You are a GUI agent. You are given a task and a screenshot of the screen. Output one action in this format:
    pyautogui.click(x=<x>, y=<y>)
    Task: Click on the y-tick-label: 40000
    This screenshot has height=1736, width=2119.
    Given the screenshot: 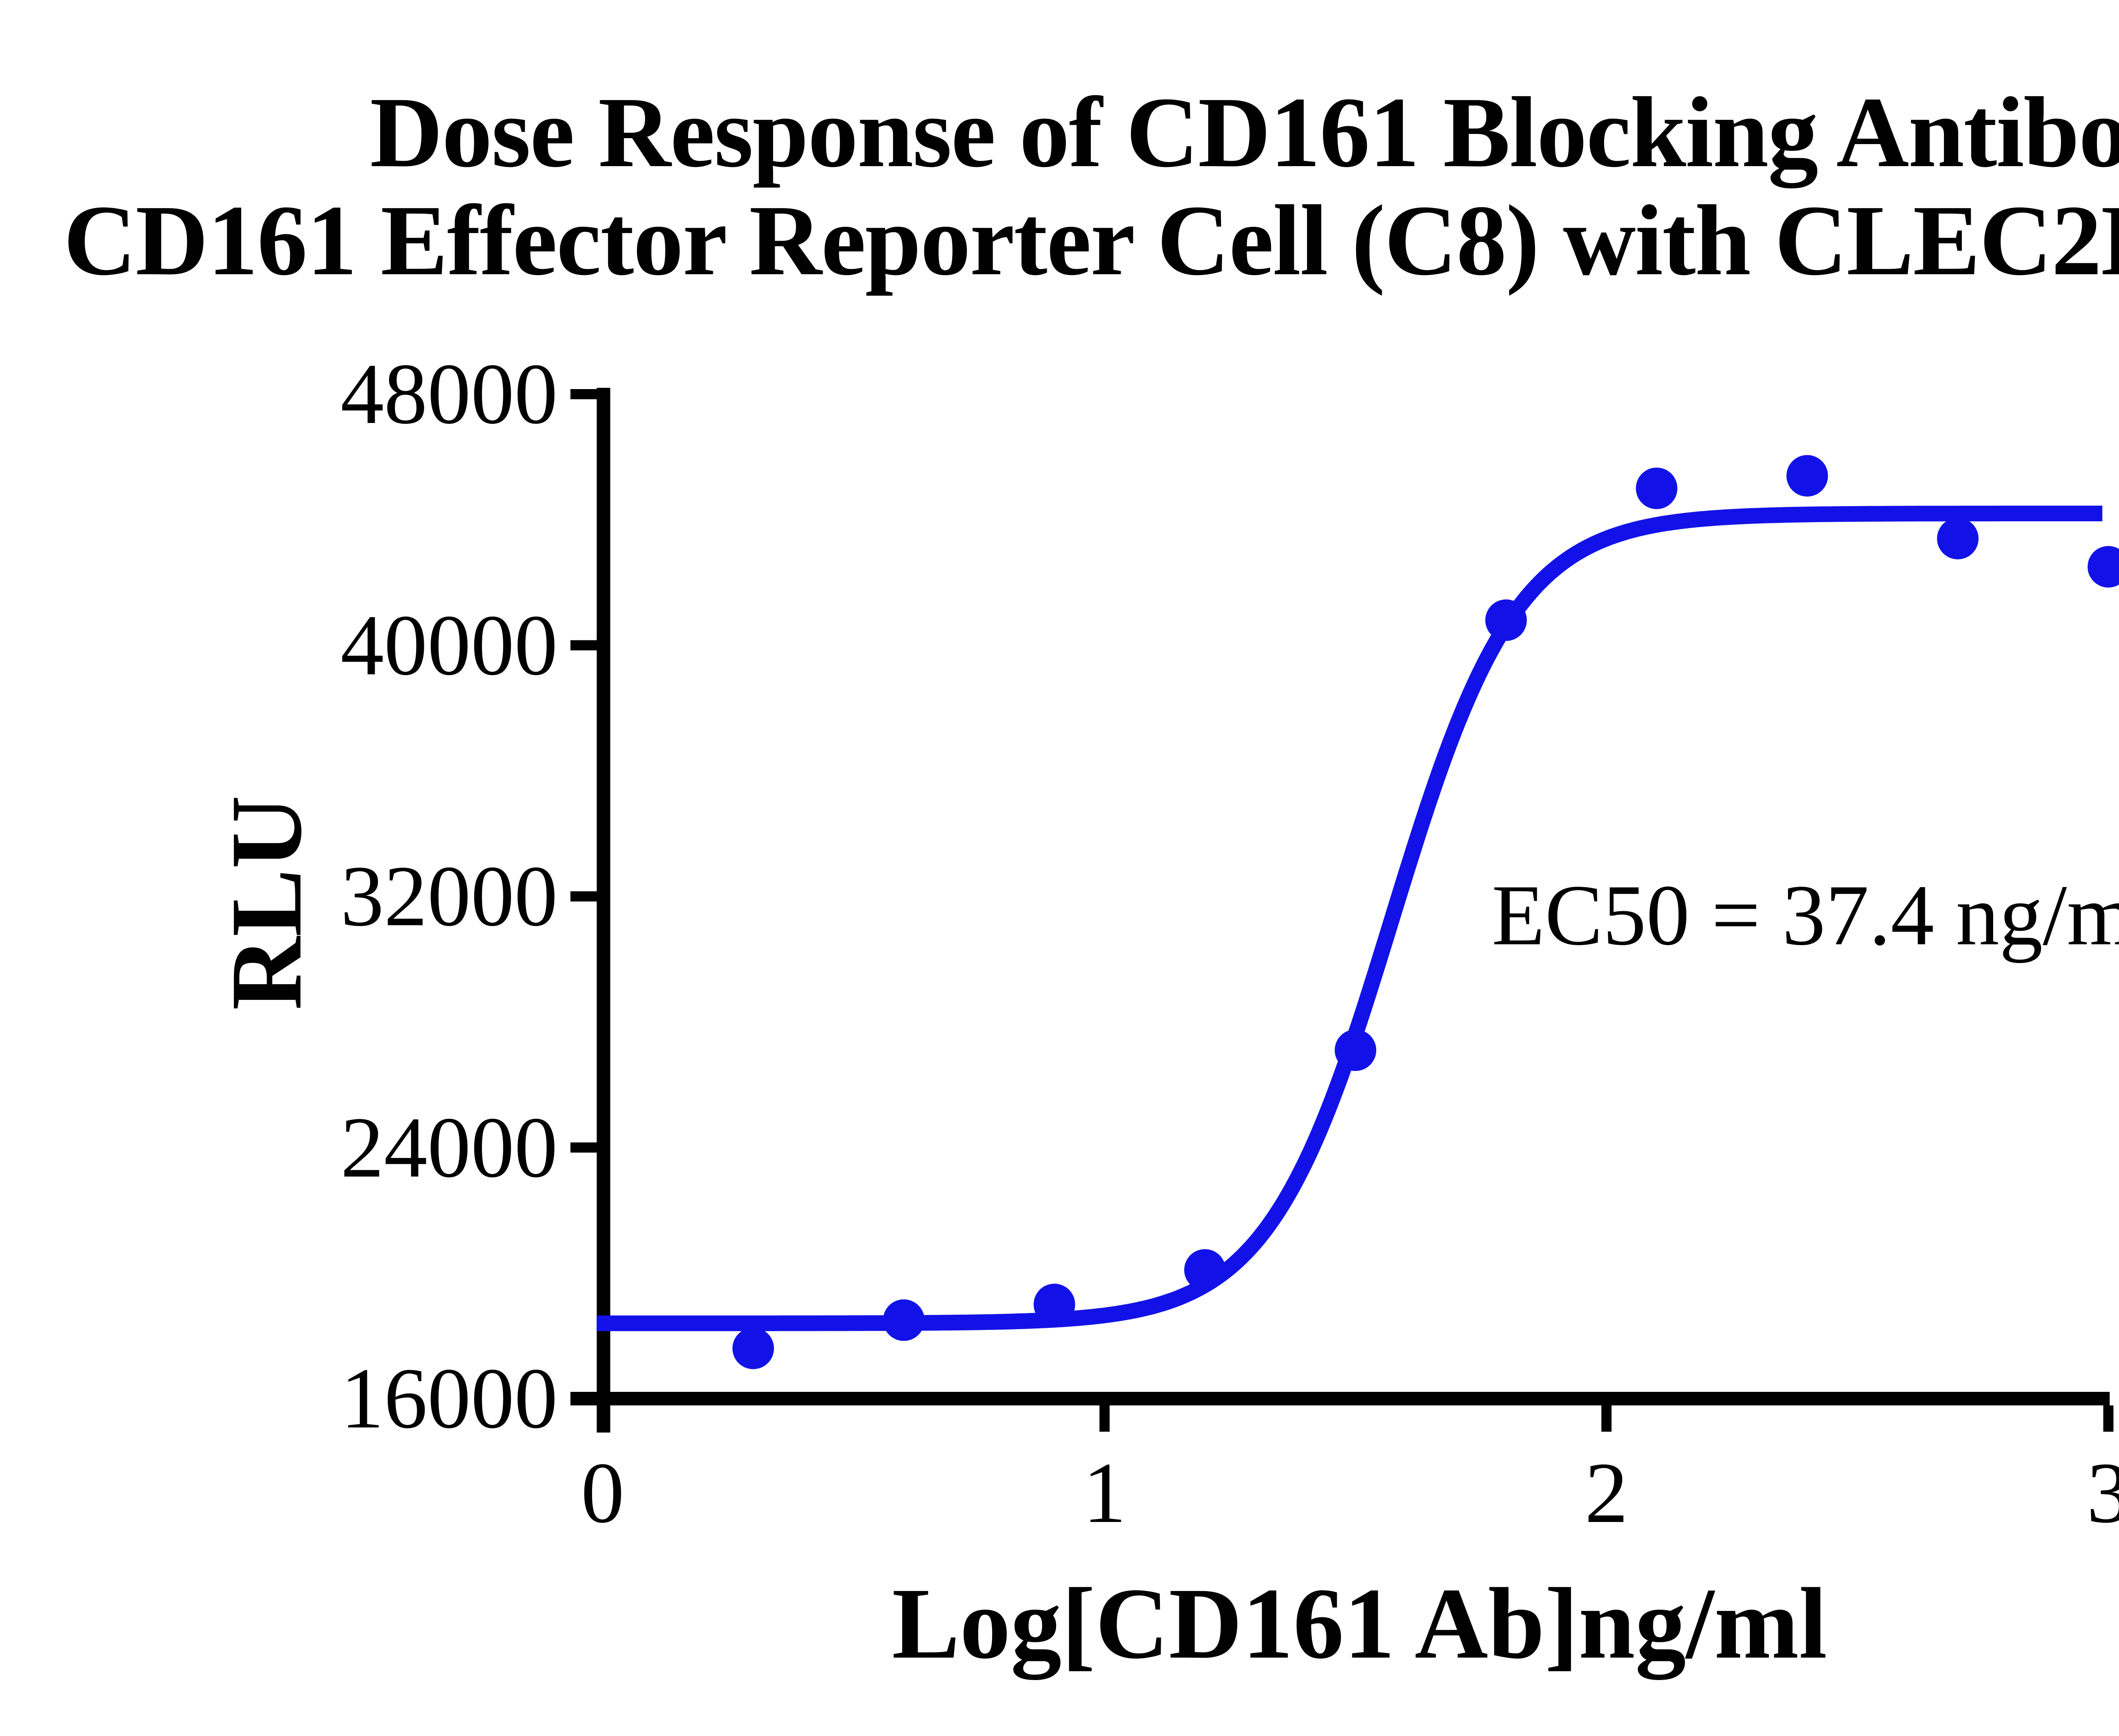 What is the action you would take?
    pyautogui.click(x=449, y=645)
    